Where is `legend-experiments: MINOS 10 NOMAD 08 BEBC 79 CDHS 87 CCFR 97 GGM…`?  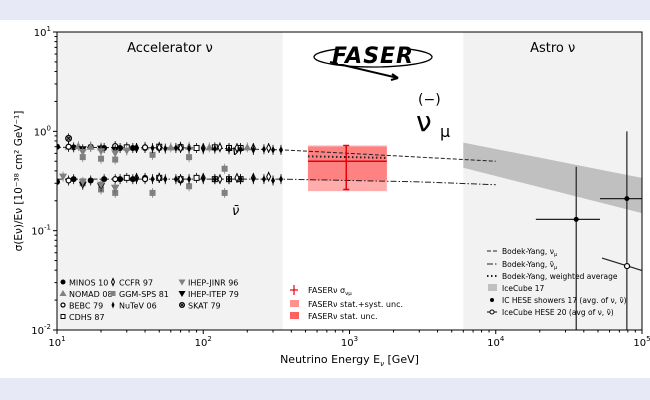 legend-experiments: MINOS 10 NOMAD 08 BEBC 79 CDHS 87 CCFR 97 GGM… is located at coordinates (149, 299).